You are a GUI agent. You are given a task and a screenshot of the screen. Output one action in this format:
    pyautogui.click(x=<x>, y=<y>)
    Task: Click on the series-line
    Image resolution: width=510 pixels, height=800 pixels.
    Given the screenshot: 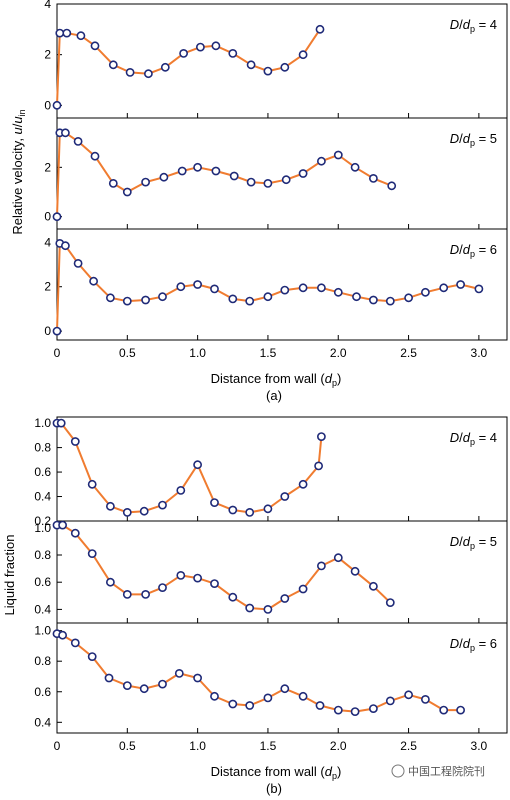 What is the action you would take?
    pyautogui.click(x=224, y=567)
    